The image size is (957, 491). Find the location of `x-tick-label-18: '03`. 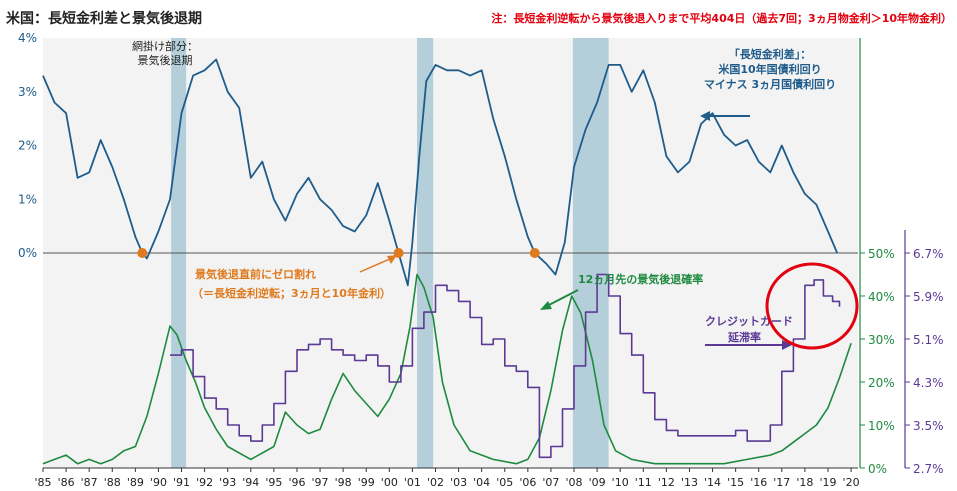

x-tick-label-18: '03 is located at coordinates (458, 482).